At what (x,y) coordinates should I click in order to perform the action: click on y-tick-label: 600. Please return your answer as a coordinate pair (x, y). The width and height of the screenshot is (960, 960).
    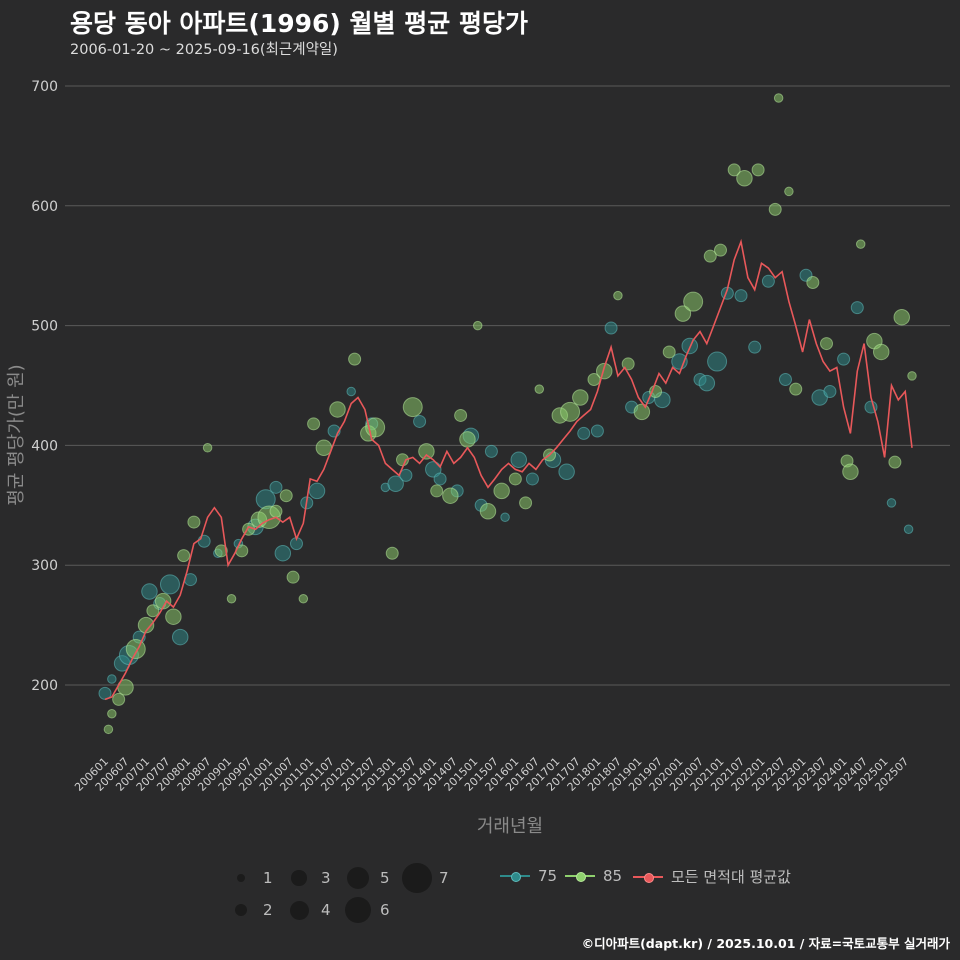
    Looking at the image, I should click on (44, 207).